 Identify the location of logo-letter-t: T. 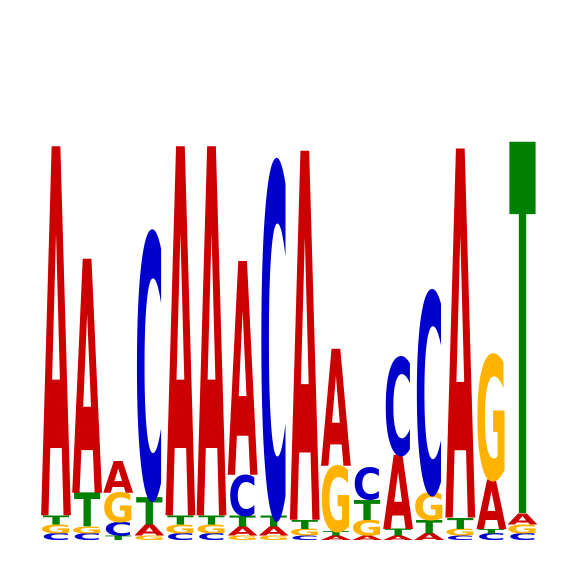
(522, 304).